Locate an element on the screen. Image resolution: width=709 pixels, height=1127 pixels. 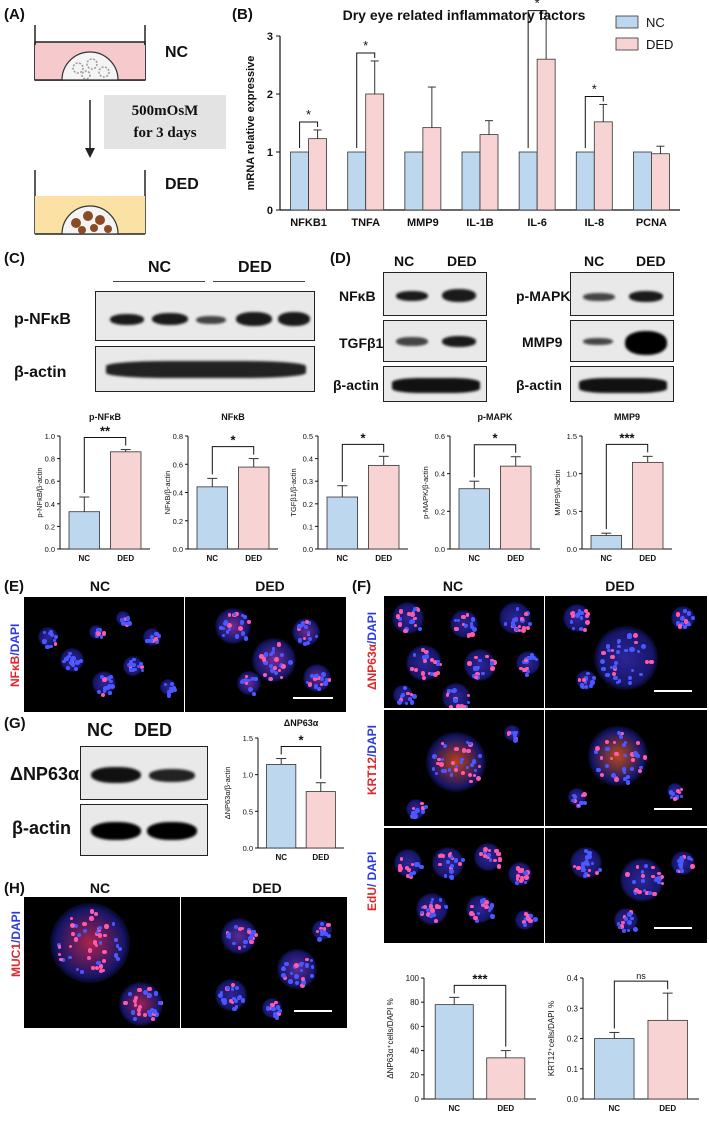
blot-c-row2: β-actin is located at coordinates (40, 372).